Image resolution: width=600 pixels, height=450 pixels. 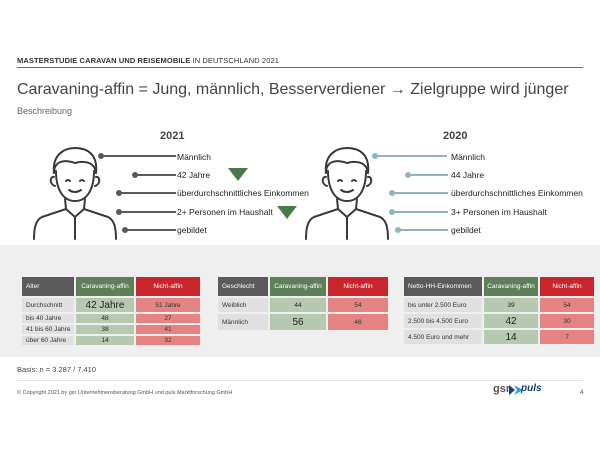 What do you see at coordinates (531, 388) in the screenshot?
I see `puls-logo: puls` at bounding box center [531, 388].